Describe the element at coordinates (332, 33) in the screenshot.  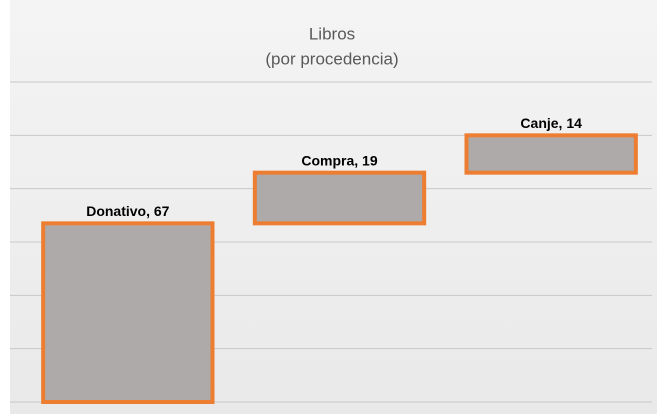
I see `chart-title: Libros` at that location.